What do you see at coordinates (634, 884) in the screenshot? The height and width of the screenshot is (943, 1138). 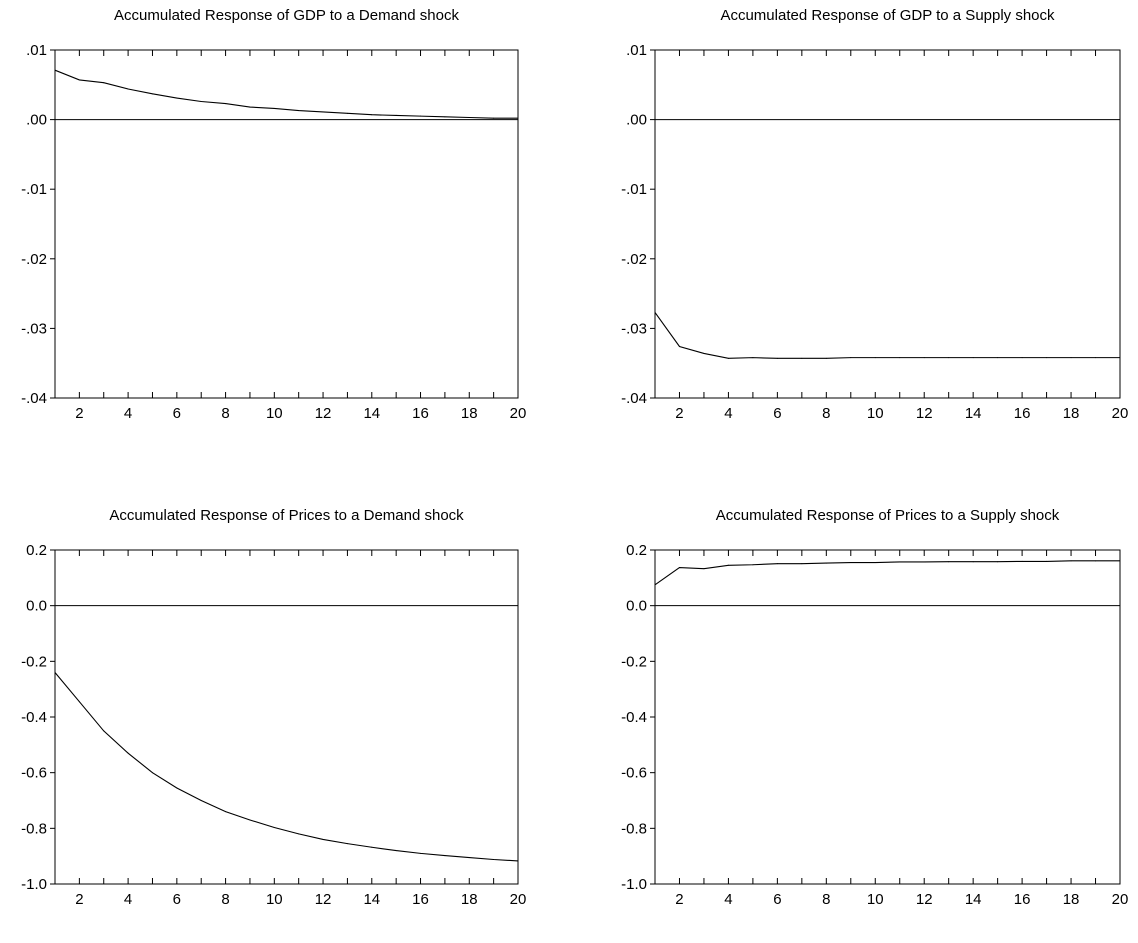 I see `y-tick-label: -1.0` at bounding box center [634, 884].